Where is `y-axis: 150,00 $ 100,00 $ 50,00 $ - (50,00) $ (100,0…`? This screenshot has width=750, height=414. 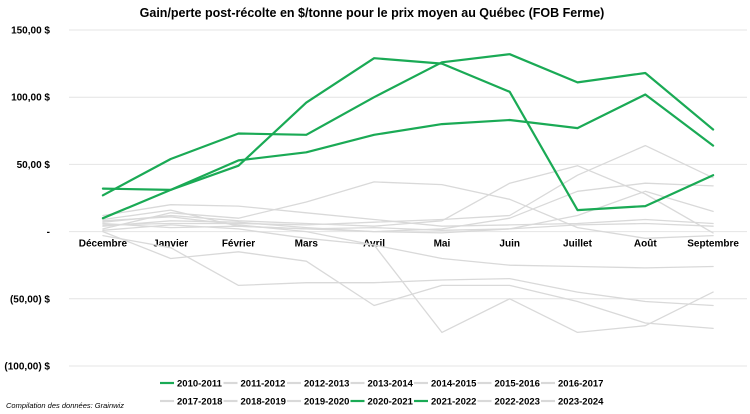
y-axis: 150,00 $ 100,00 $ 50,00 $ - (50,00) $ (100,0… is located at coordinates (27, 199).